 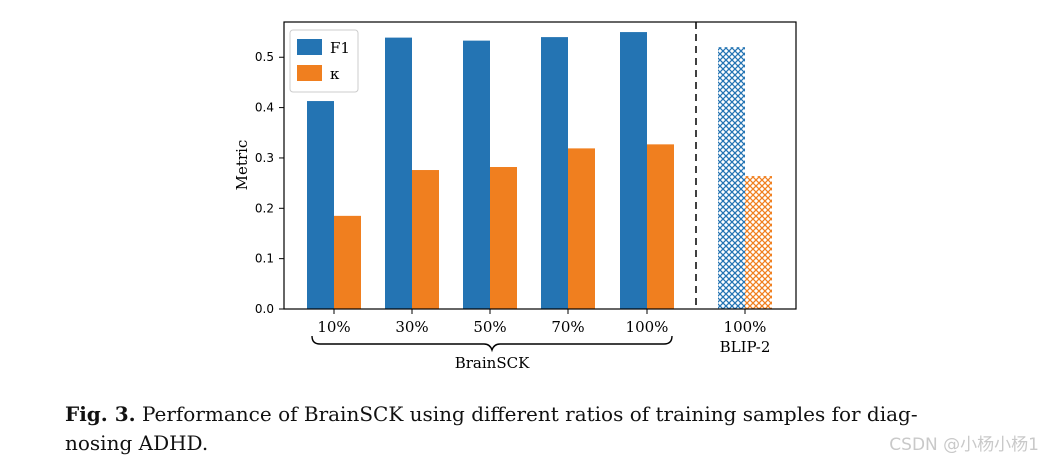 What do you see at coordinates (264, 208) in the screenshot?
I see `y-tick-label: 0.2` at bounding box center [264, 208].